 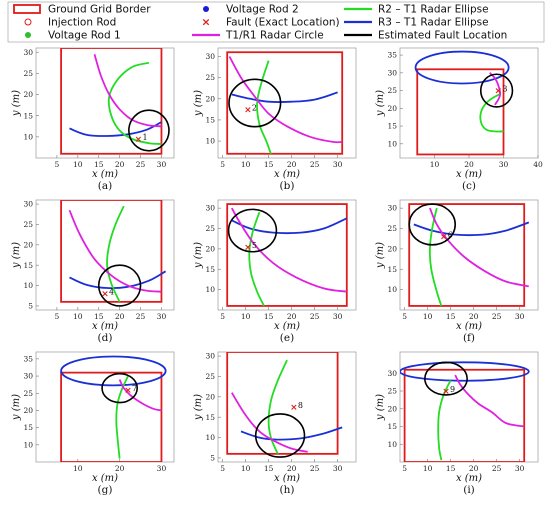 I want to click on legend-dot-swatch, so click(x=206, y=9).